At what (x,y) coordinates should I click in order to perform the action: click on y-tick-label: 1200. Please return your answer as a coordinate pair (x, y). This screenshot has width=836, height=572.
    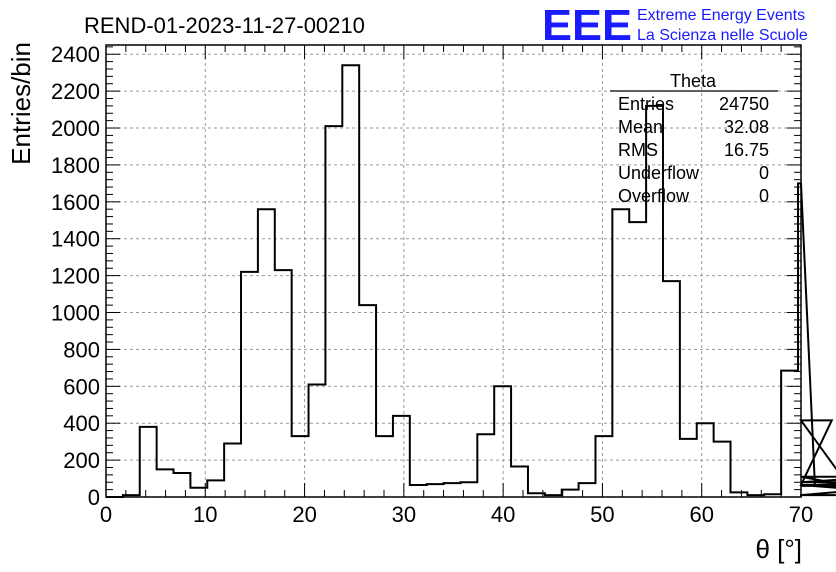
    Looking at the image, I should click on (75, 276).